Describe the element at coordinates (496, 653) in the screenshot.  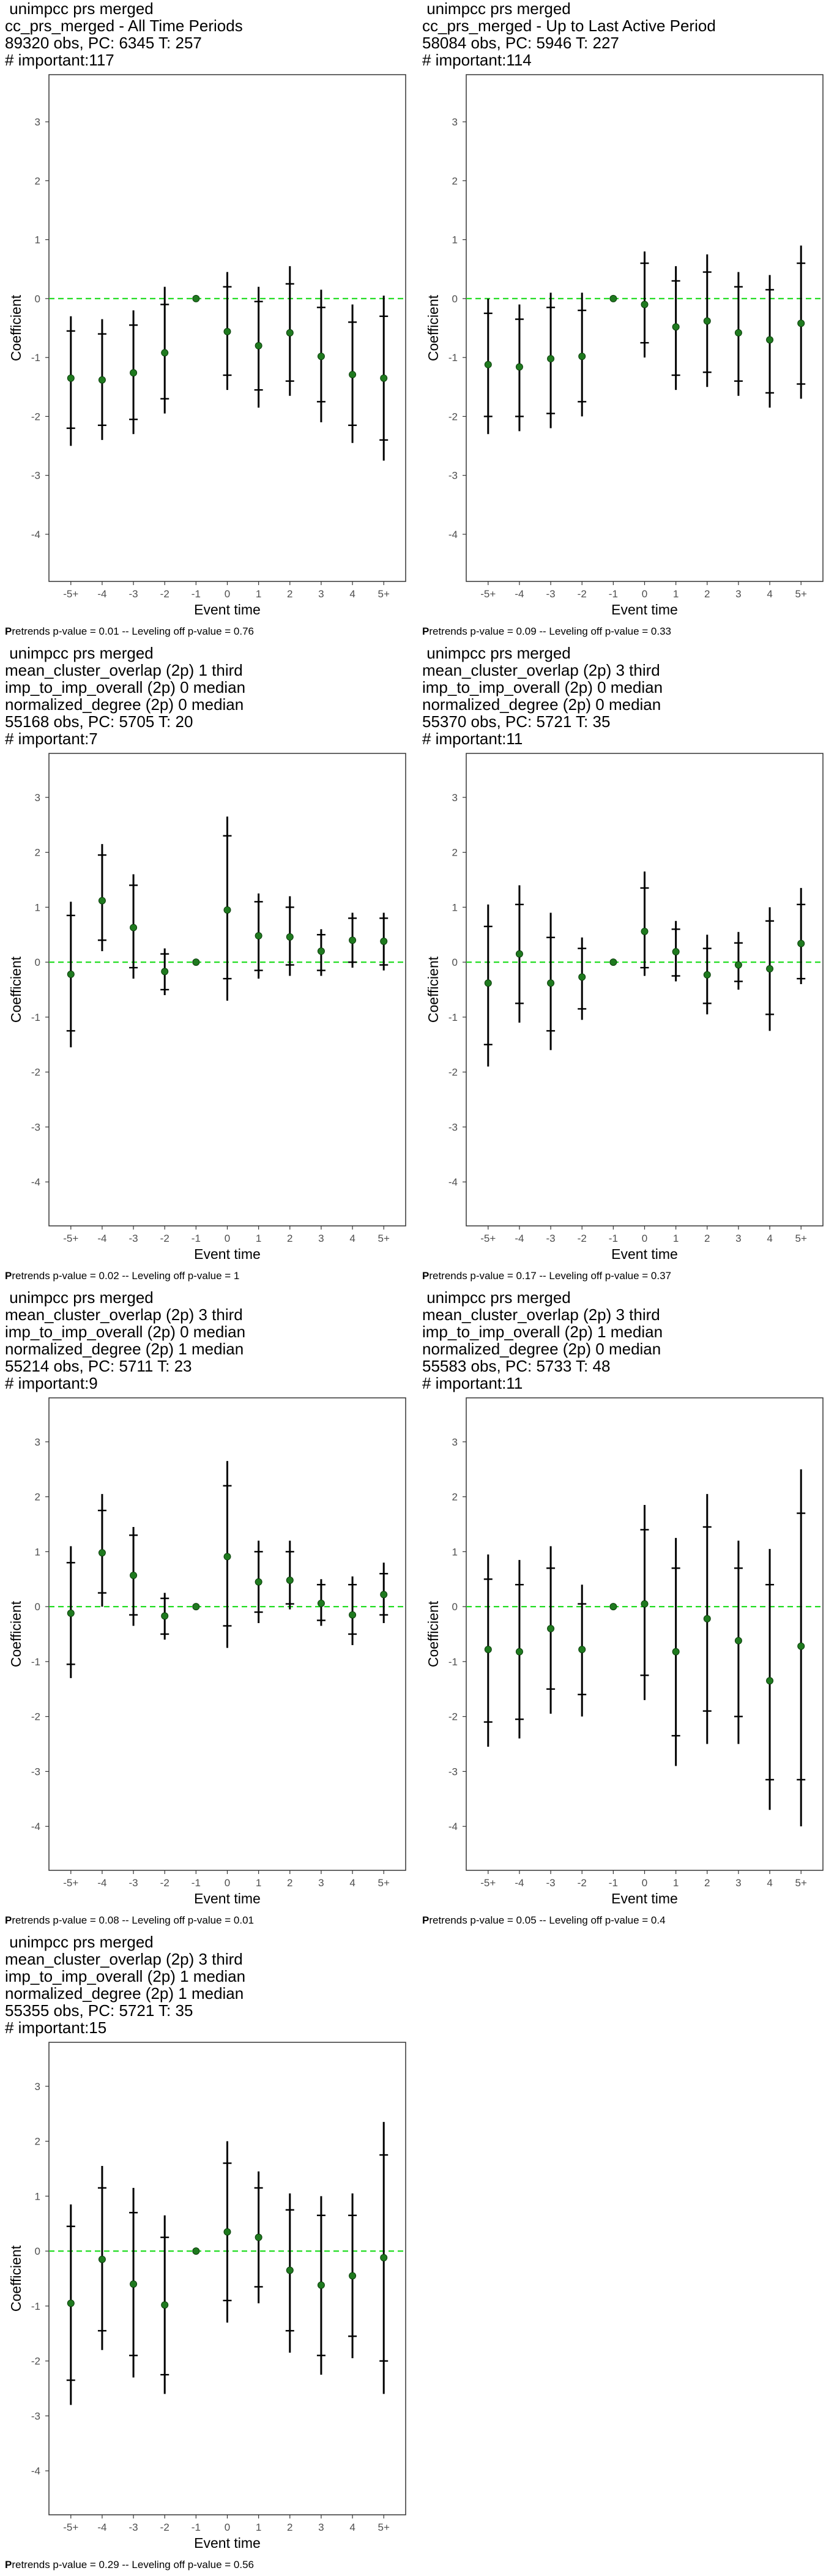
I see `chart-title: unimpcc prs merged` at that location.